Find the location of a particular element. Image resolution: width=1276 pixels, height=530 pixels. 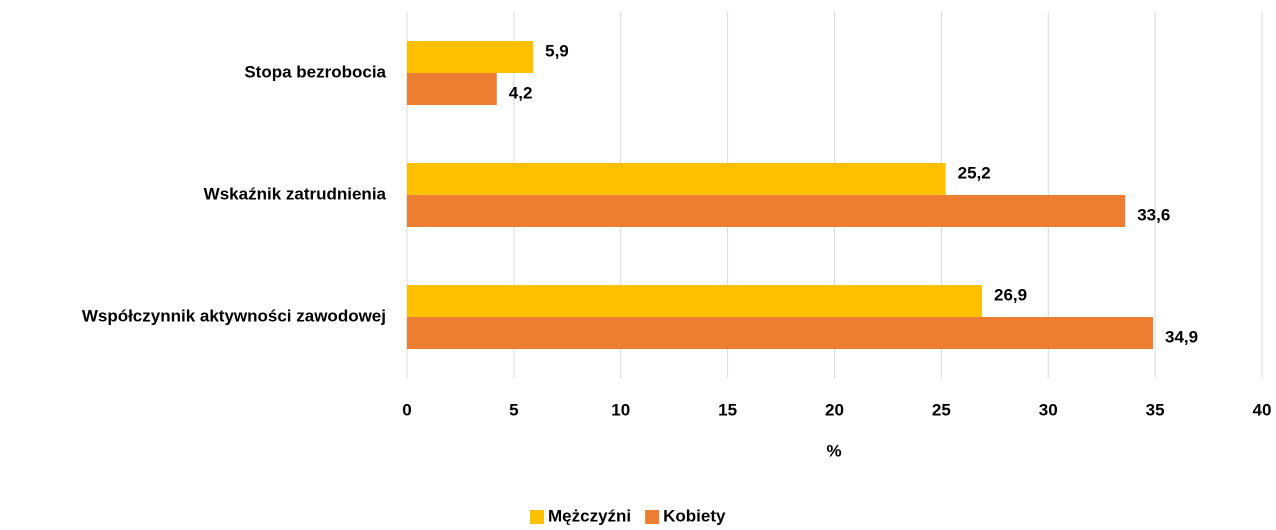

y-tick-label: Wskaźnik zatrudnienia is located at coordinates (295, 193).